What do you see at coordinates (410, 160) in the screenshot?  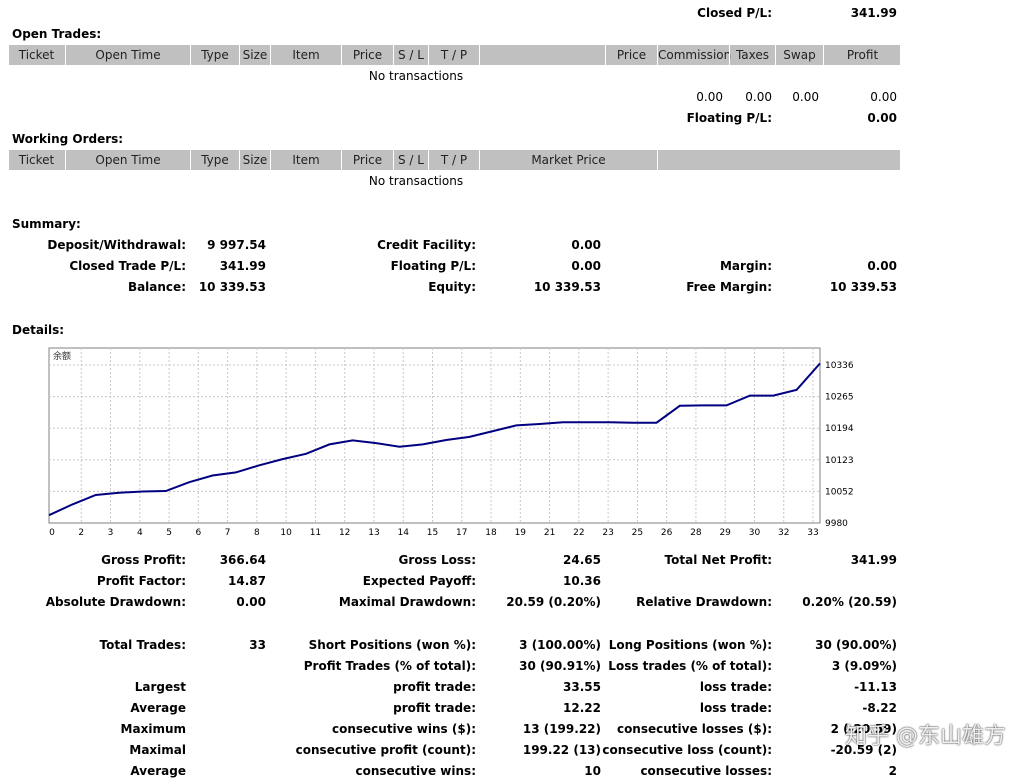 I see `wo-col-sl: S / L` at bounding box center [410, 160].